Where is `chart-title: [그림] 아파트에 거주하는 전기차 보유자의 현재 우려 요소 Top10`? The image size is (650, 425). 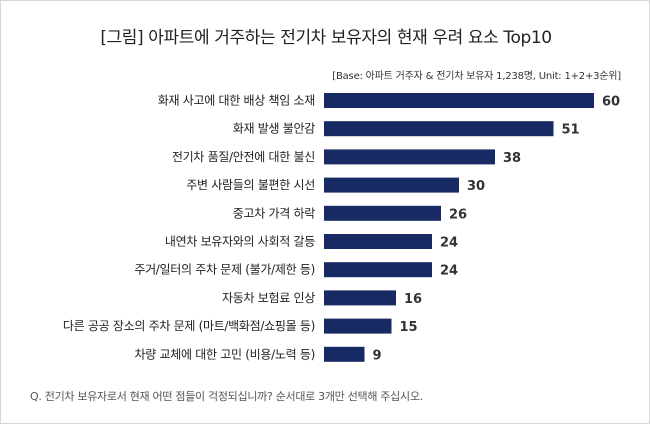
chart-title: [그림] 아파트에 거주하는 전기차 보유자의 현재 우려 요소 Top10 is located at coordinates (326, 38).